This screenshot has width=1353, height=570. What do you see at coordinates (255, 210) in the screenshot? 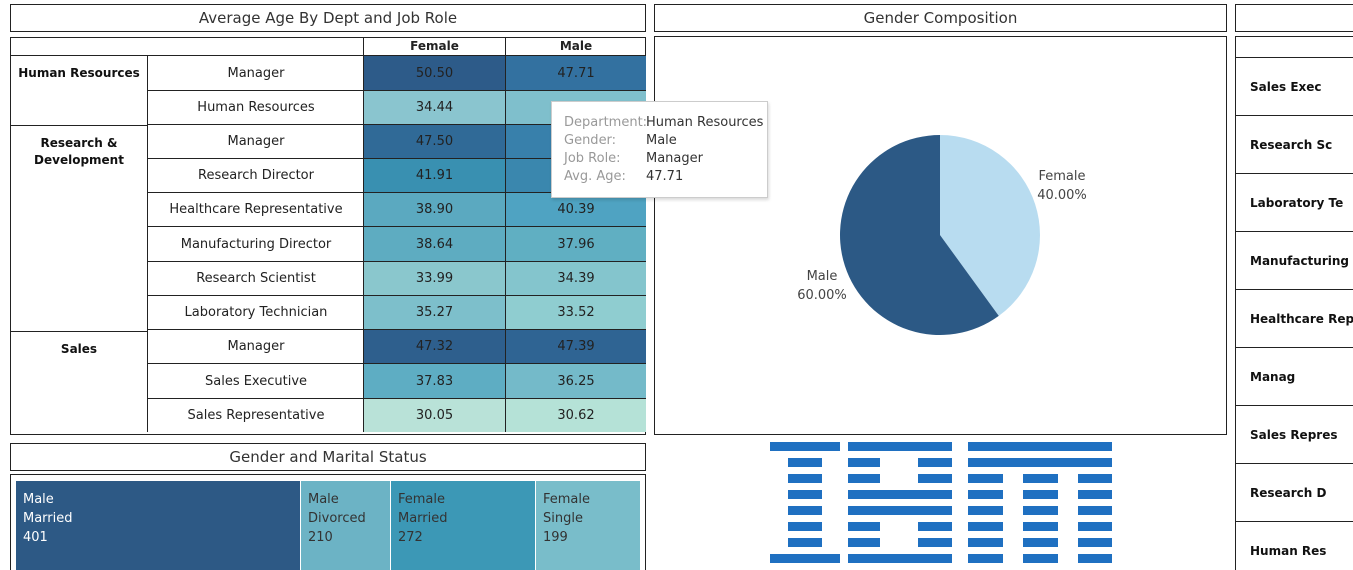
I see `role-label: Healthcare Representative` at bounding box center [255, 210].